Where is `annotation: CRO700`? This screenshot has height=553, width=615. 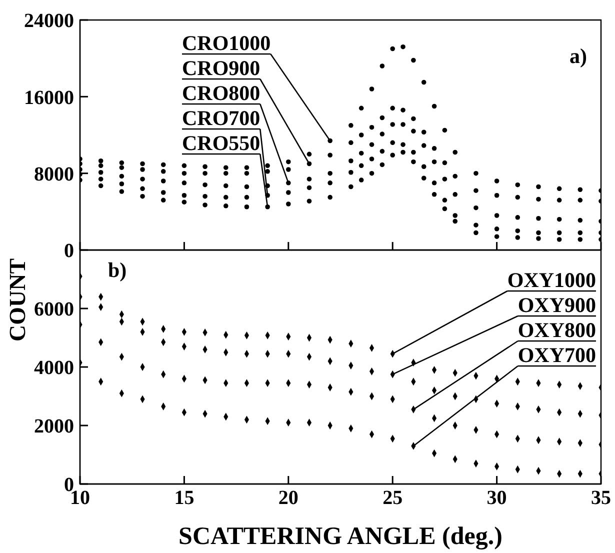 annotation: CRO700 is located at coordinates (221, 118).